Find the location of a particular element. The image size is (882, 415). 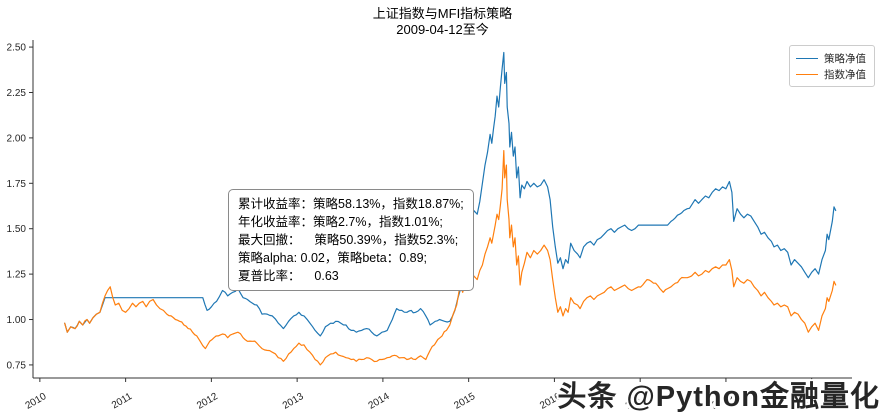

x-tick-label: 2014 is located at coordinates (379, 401).